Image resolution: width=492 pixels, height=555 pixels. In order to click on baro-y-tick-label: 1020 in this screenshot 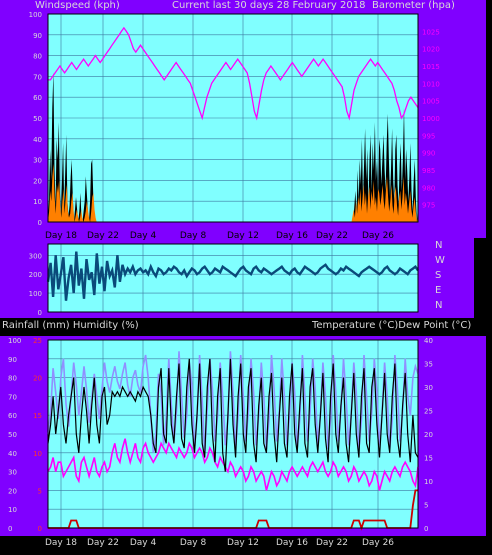, I will do `click(431, 50)`.